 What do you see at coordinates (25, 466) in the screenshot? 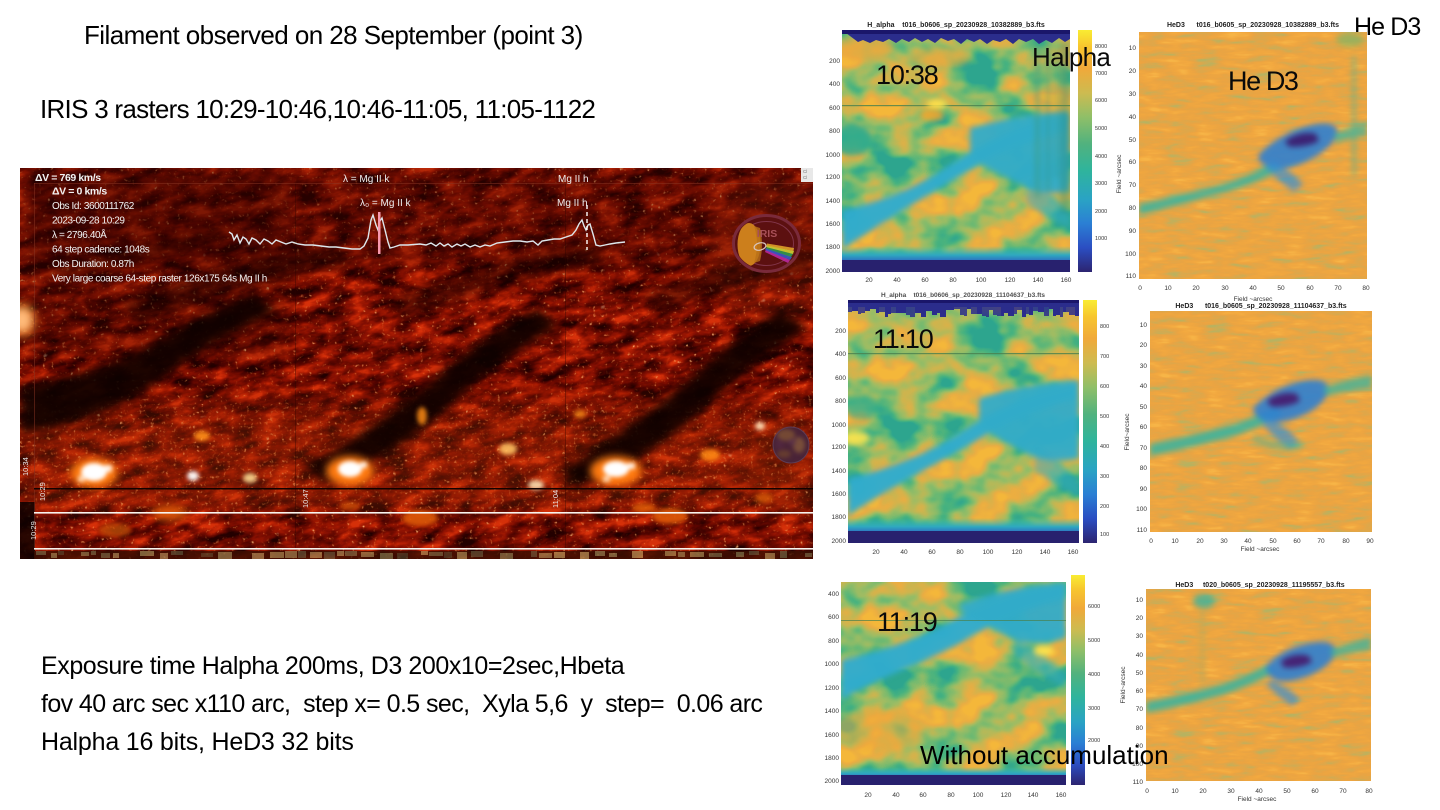
I see `svg-text: 10:34` at bounding box center [25, 466].